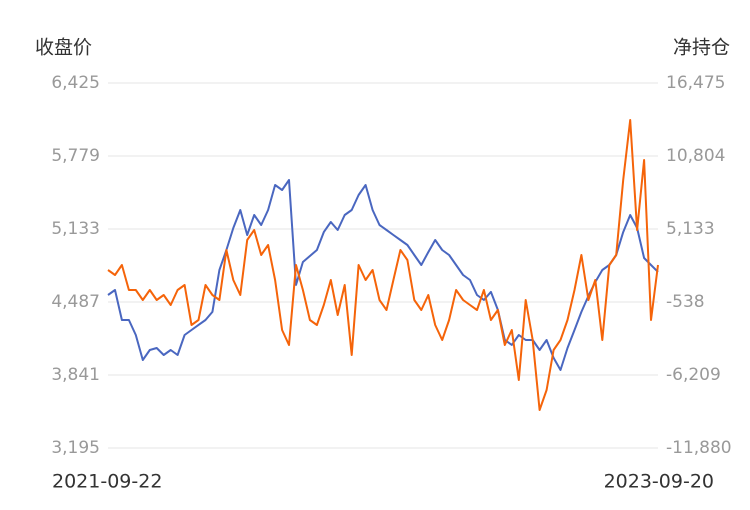 The width and height of the screenshot is (750, 510). What do you see at coordinates (659, 482) in the screenshot?
I see `x-tick-label: 2023-09-20` at bounding box center [659, 482].